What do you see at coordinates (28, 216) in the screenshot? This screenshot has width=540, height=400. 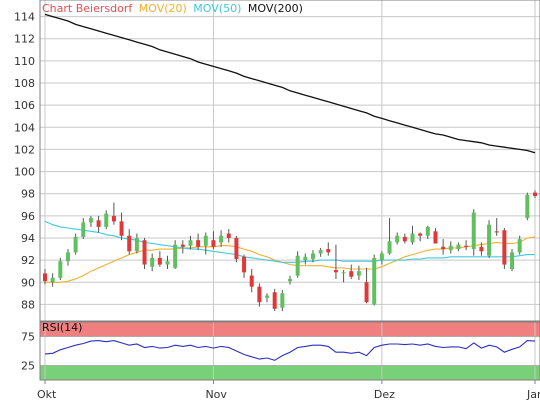 I see `y-tick-label: 96` at bounding box center [28, 216].